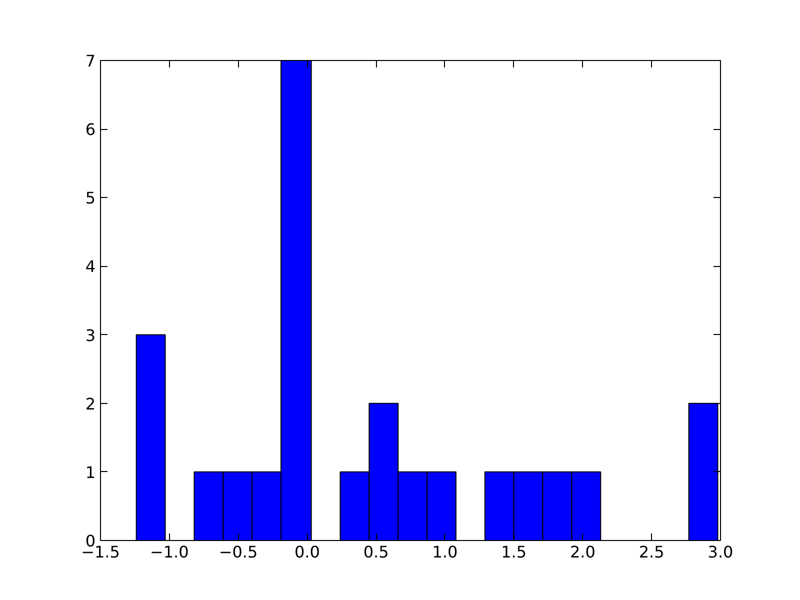  I want to click on x-tick-label: 0.5, so click(376, 552).